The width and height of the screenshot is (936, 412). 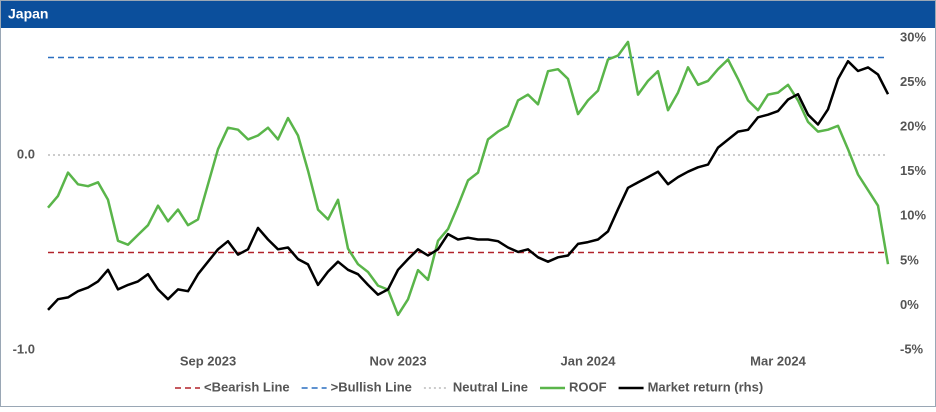 I want to click on header-bar, so click(x=468, y=14).